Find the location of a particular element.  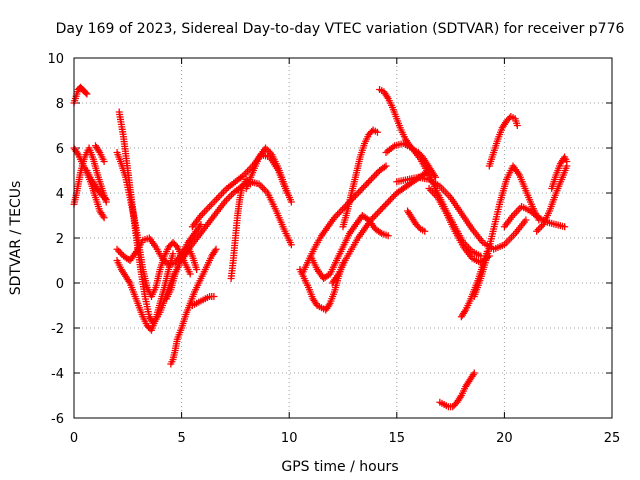

y-tick-labels: -6 -4 -2 0 2 4 6 8 10 is located at coordinates (55, 239).